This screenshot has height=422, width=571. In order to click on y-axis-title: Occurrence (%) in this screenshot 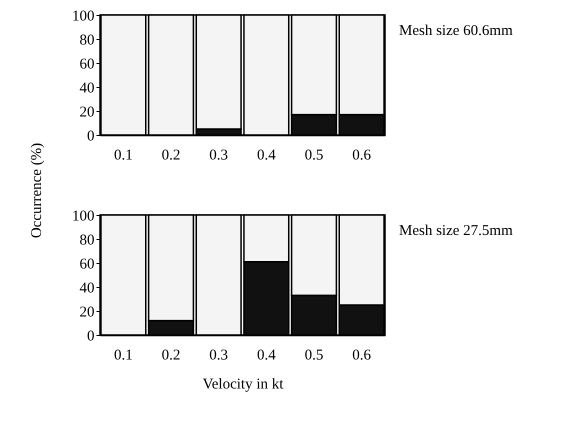, I will do `click(37, 190)`.